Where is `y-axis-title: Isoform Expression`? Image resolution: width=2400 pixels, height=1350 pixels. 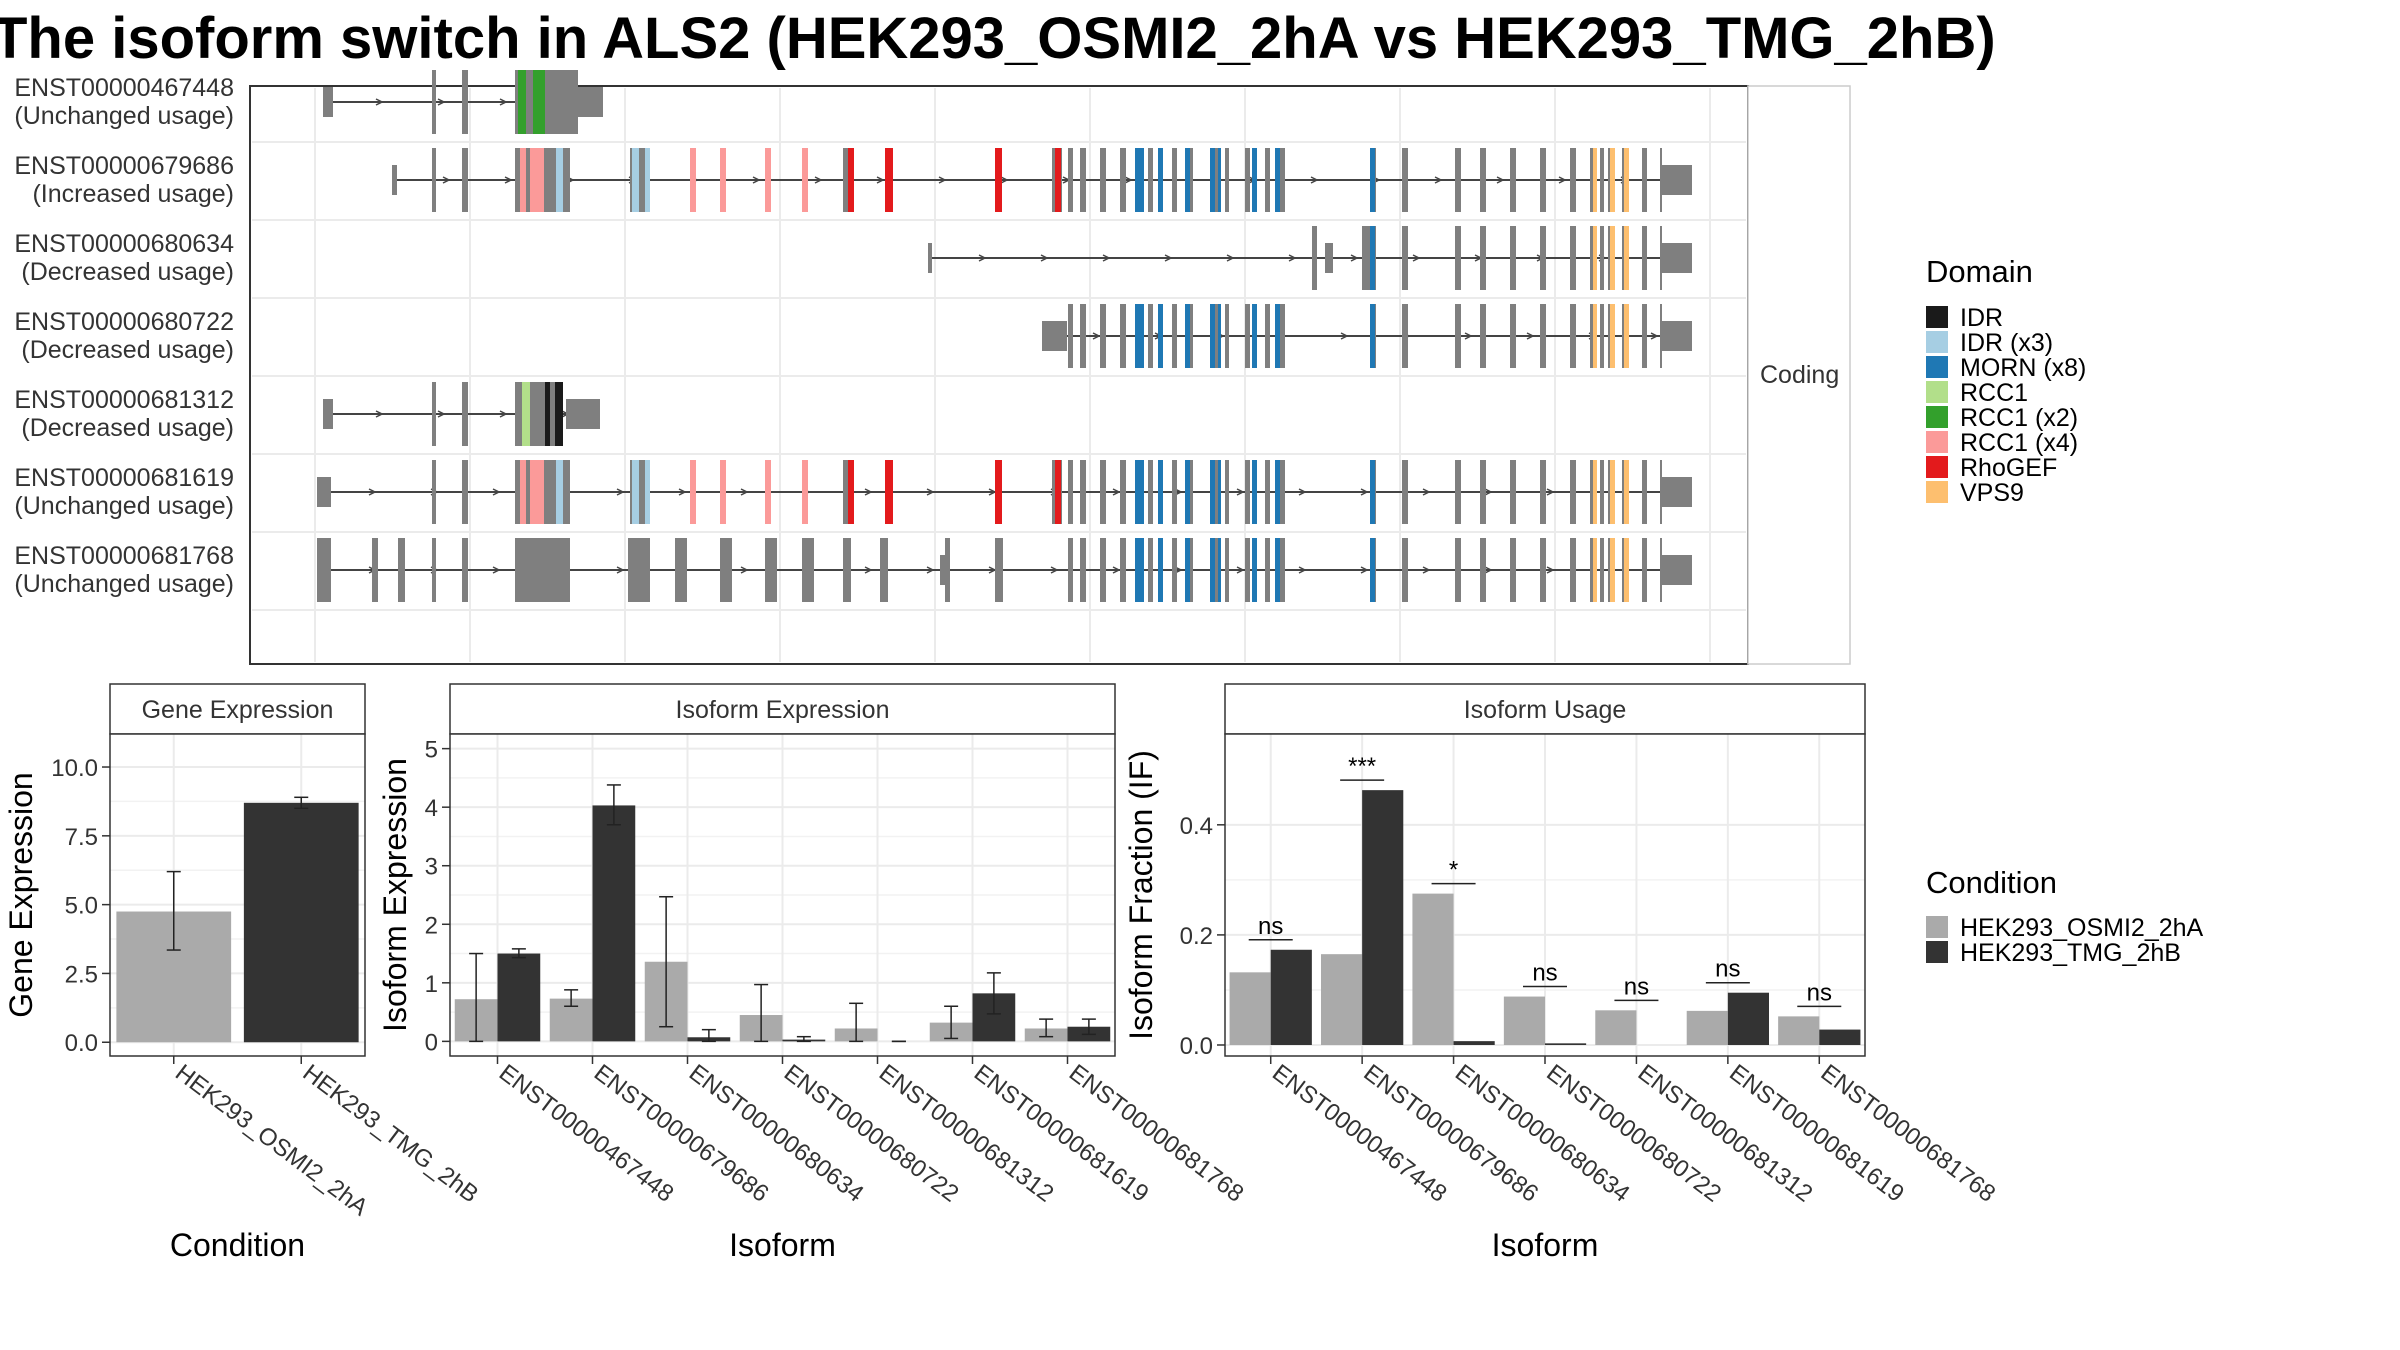 y-axis-title: Isoform Expression is located at coordinates (395, 895).